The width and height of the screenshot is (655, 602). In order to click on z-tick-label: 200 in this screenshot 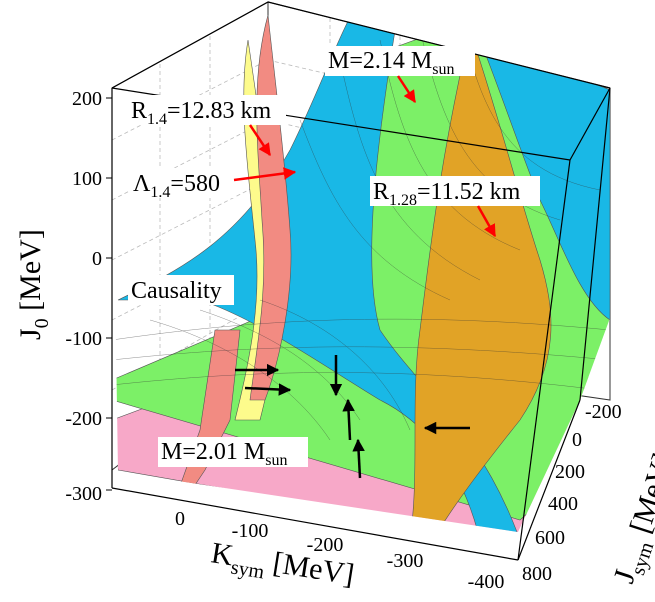, I will do `click(87, 99)`.